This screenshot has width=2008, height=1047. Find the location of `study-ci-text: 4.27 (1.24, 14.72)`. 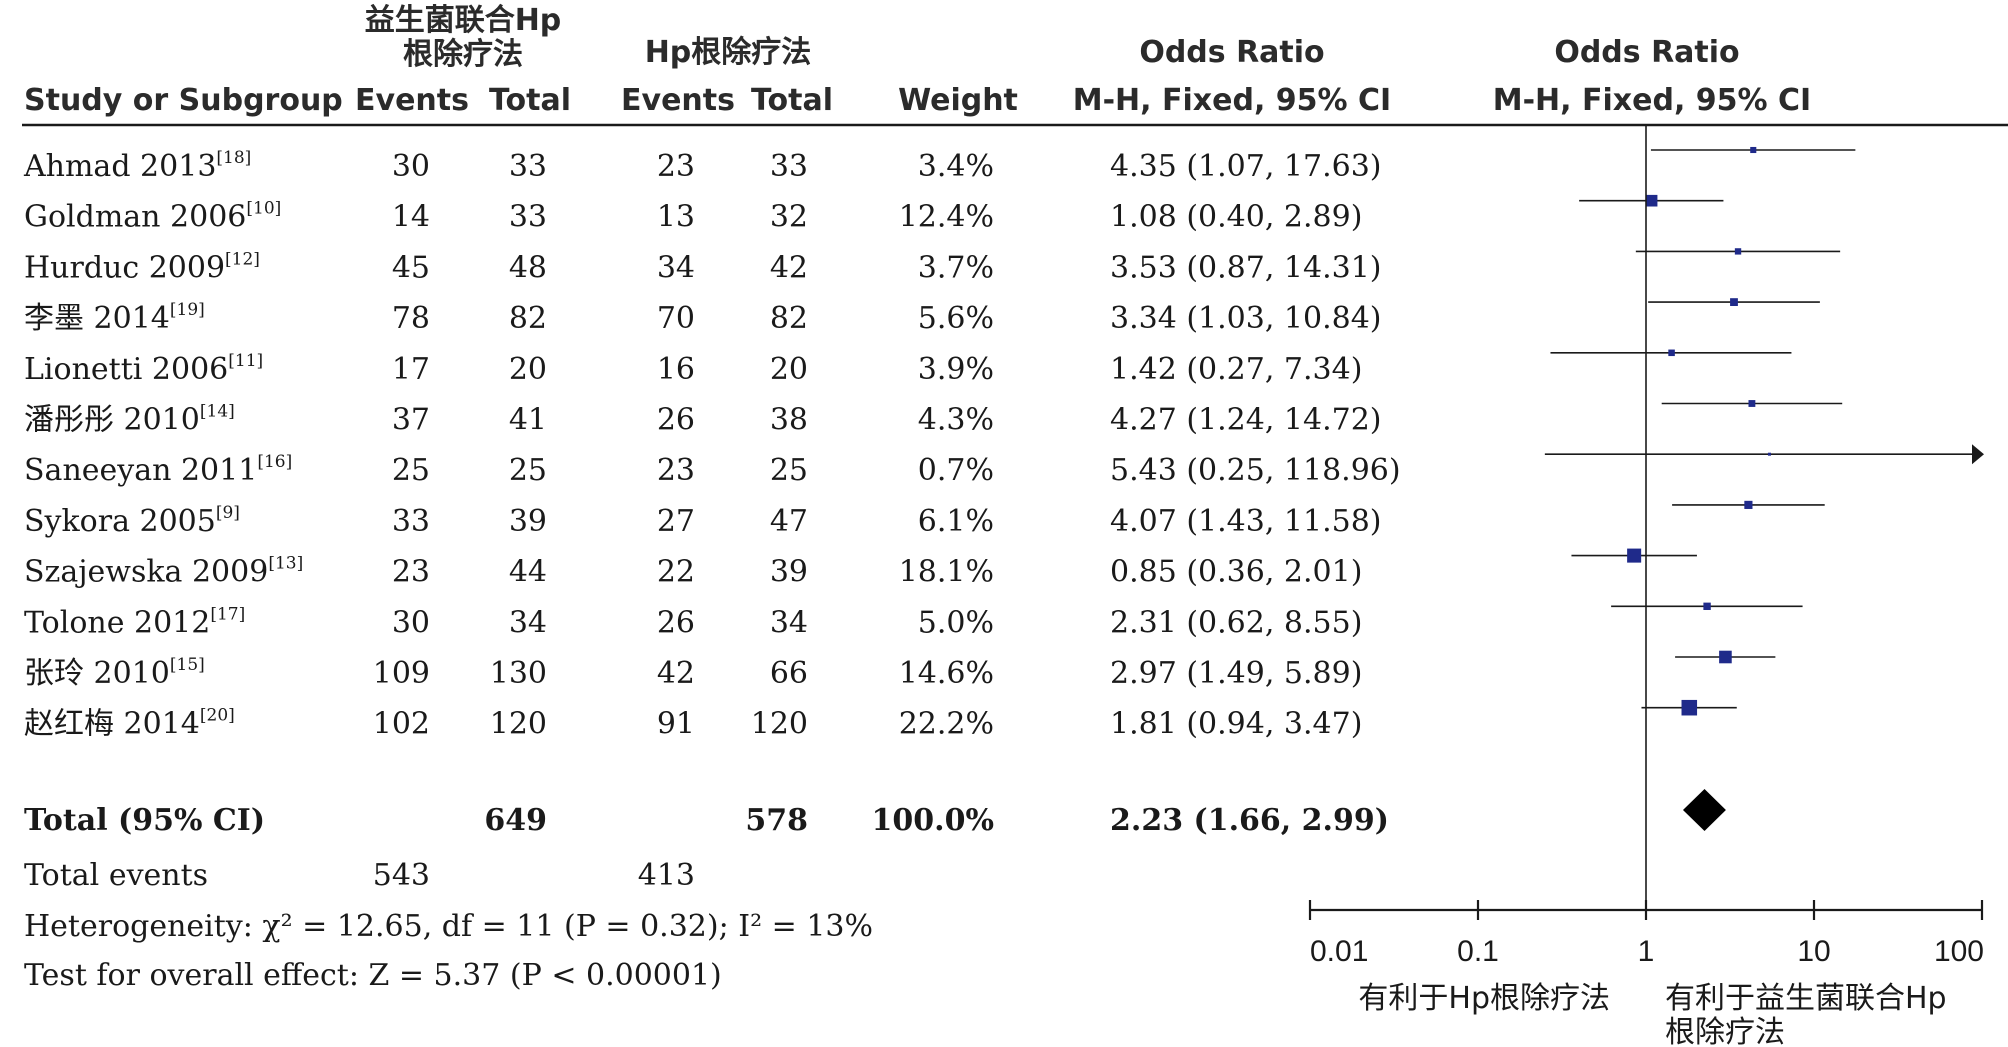

study-ci-text: 4.27 (1.24, 14.72) is located at coordinates (1246, 420).